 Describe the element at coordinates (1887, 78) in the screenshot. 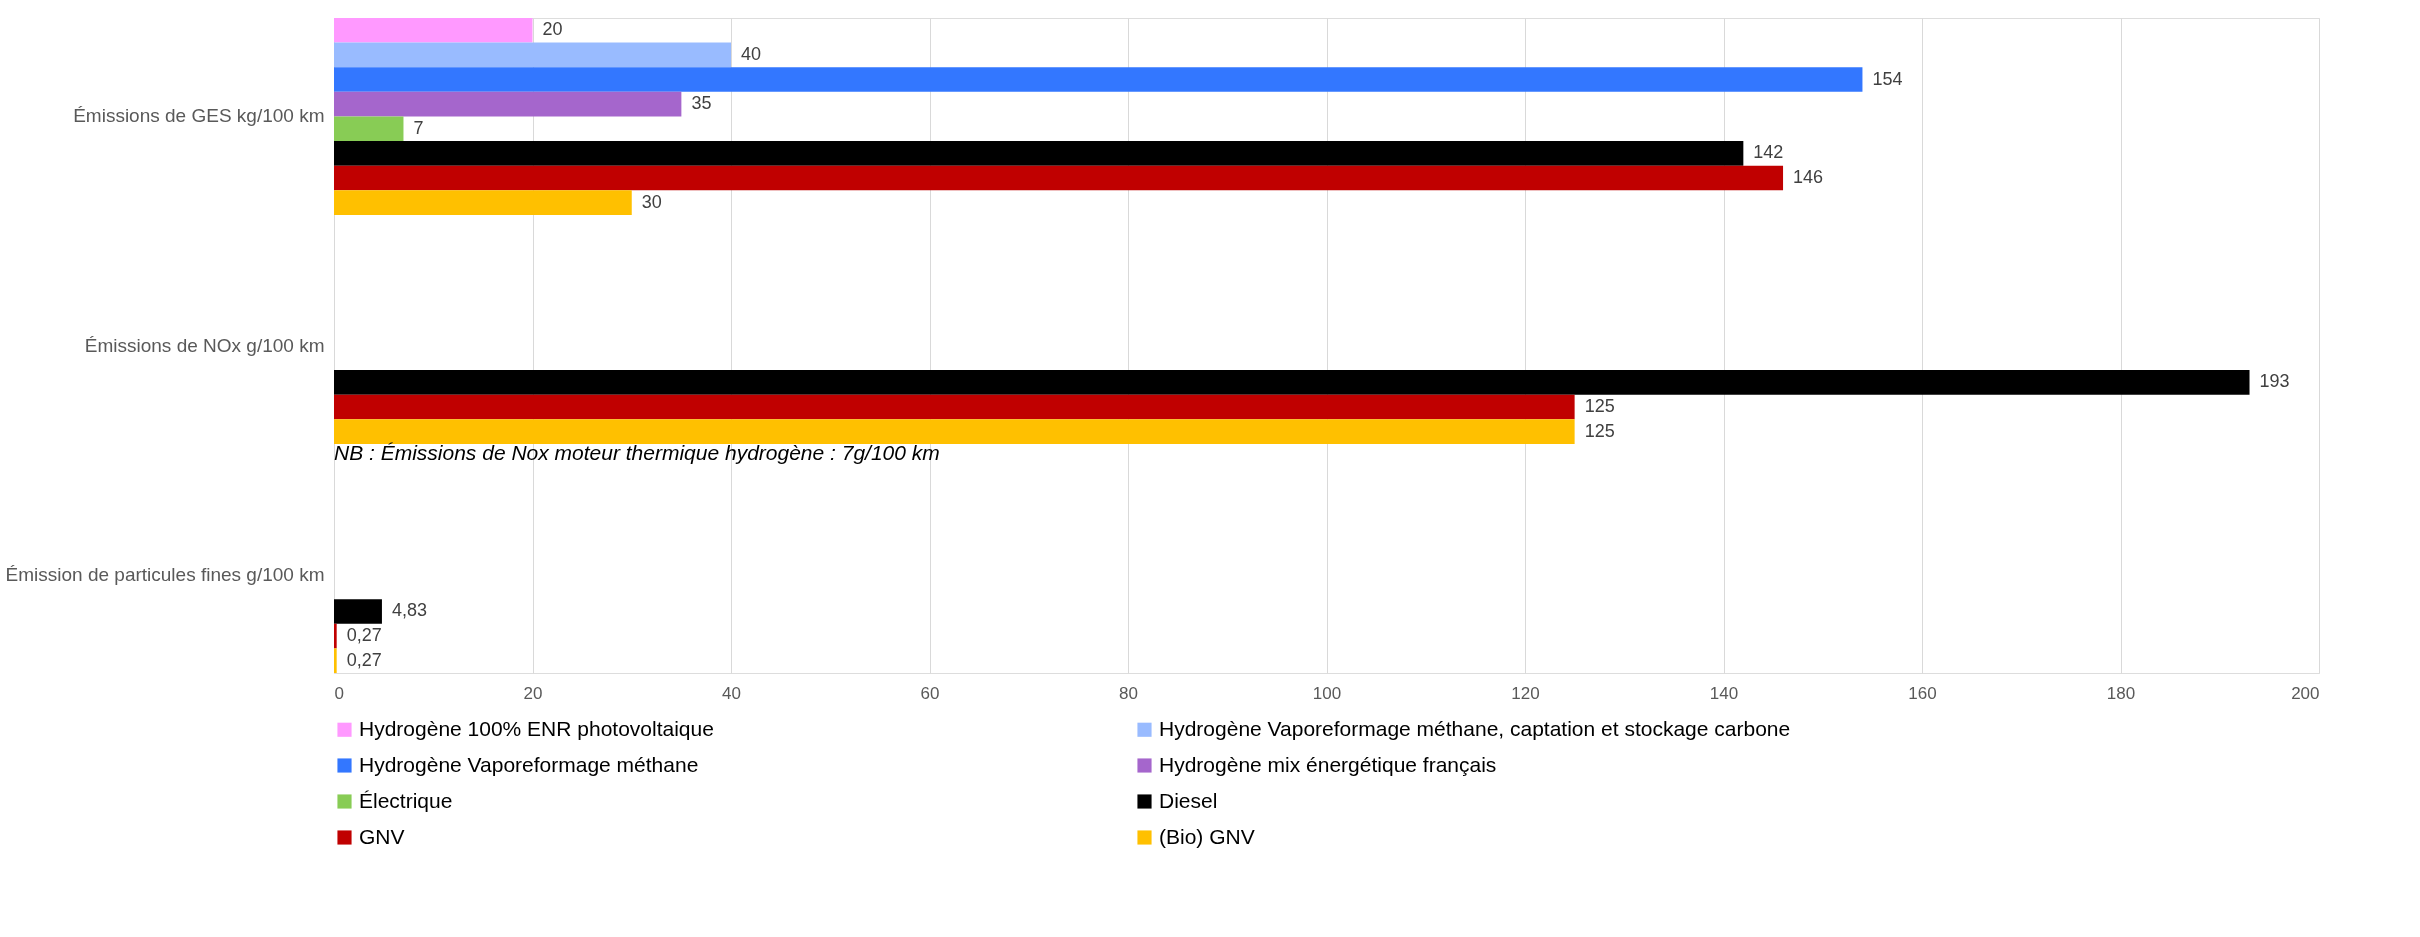

I see `data-label: 154` at that location.